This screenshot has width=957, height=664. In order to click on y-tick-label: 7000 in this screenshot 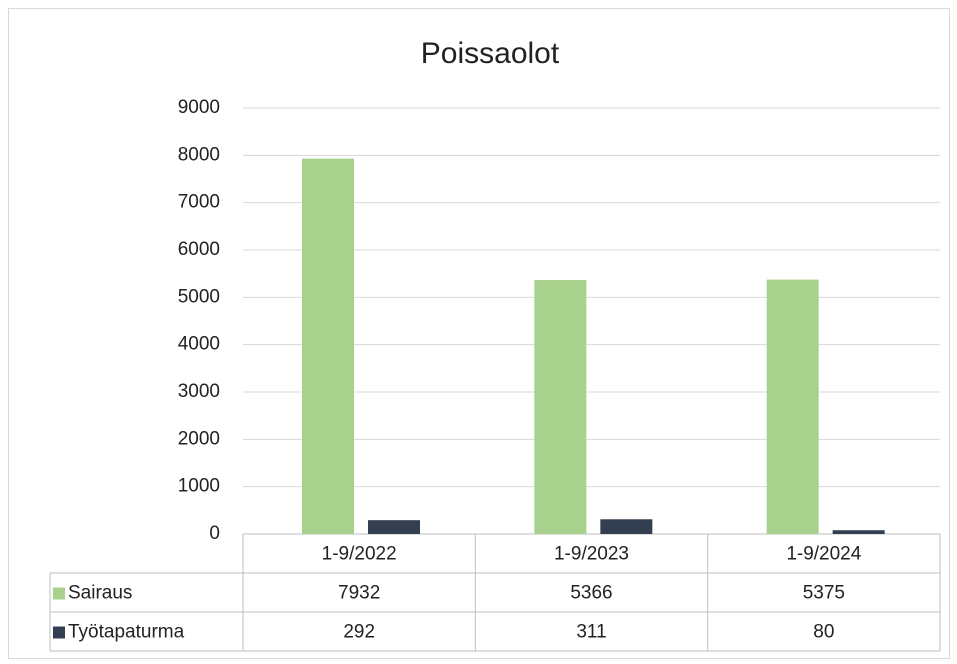, I will do `click(199, 202)`.